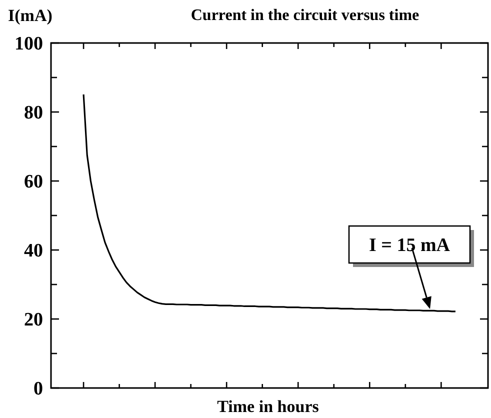 The width and height of the screenshot is (491, 418). What do you see at coordinates (305, 15) in the screenshot?
I see `chart-title: Current in the circuit versus time` at bounding box center [305, 15].